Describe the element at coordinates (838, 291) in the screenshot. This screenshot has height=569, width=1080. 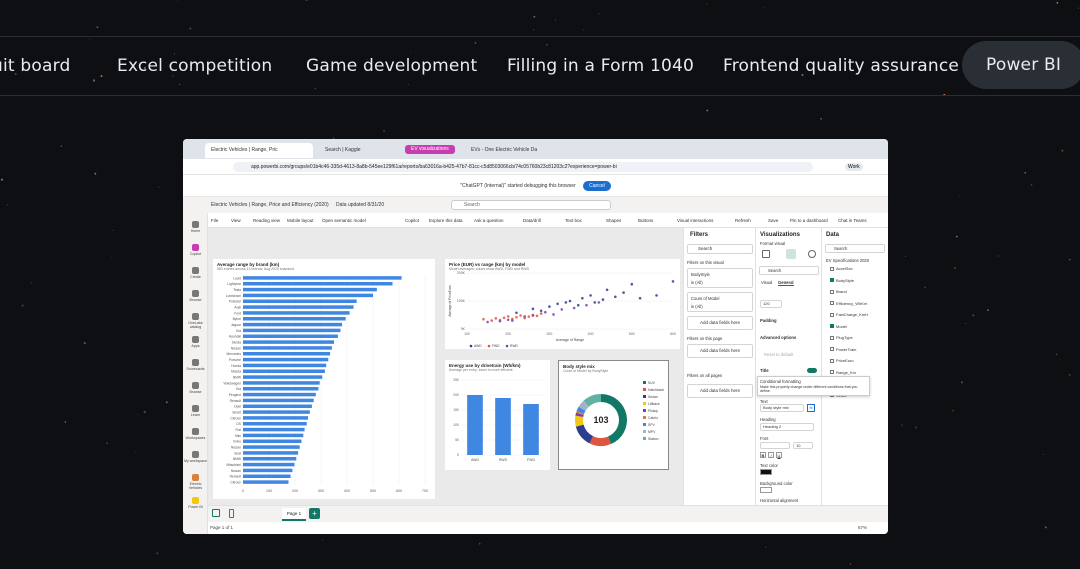
I see `data-field: Brand` at that location.